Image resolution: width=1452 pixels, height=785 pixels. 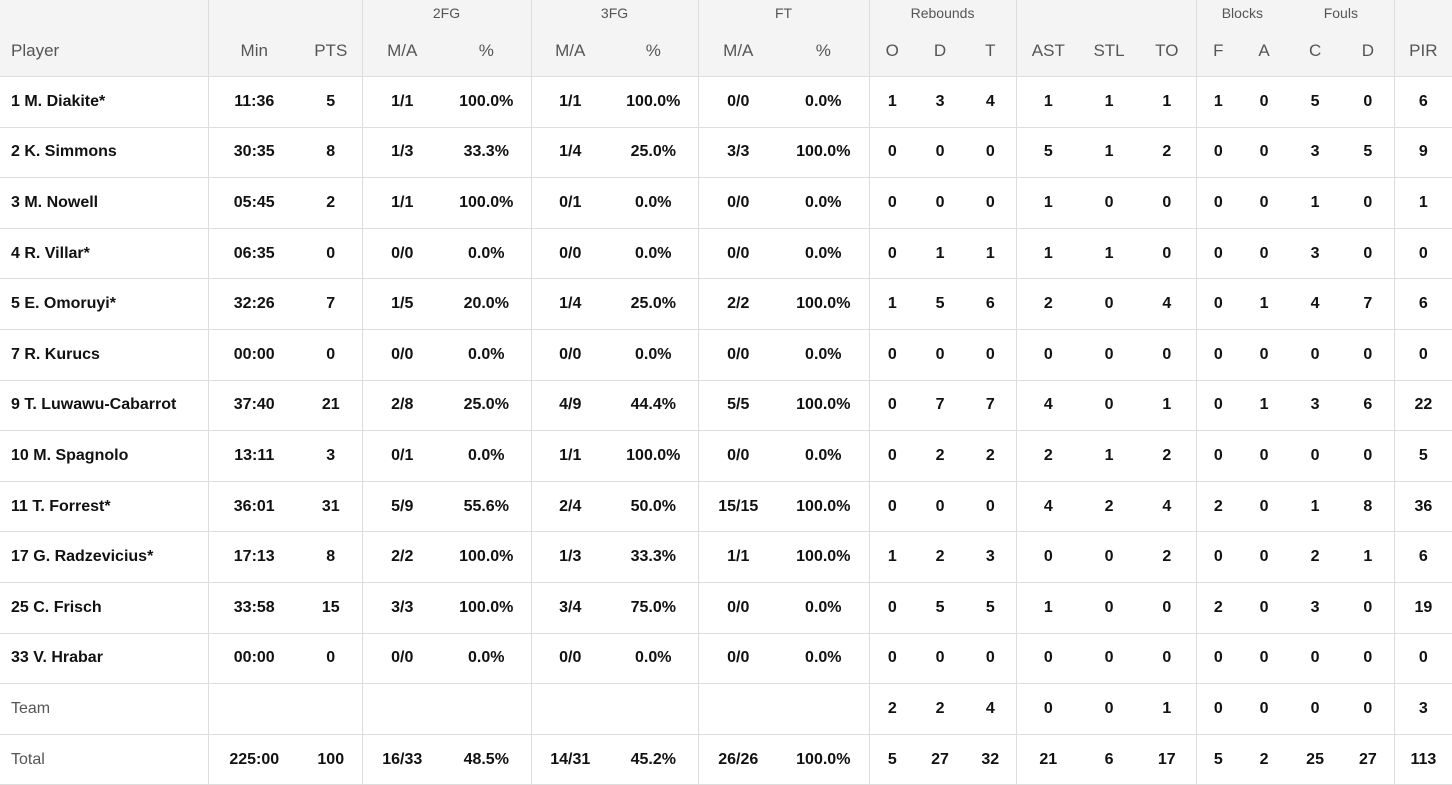 What do you see at coordinates (104, 12) in the screenshot?
I see `group-empty` at bounding box center [104, 12].